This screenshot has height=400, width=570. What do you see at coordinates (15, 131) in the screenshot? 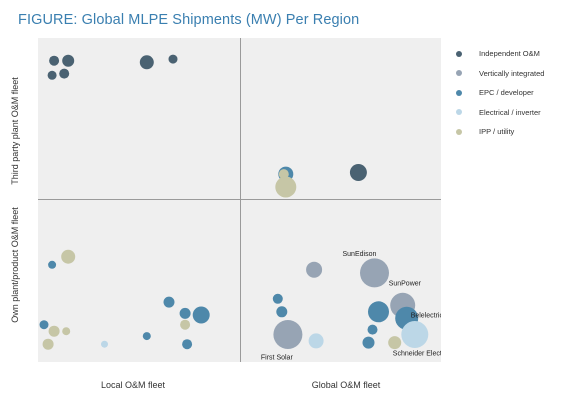
I see `y-label-upper: Third party plant O&M fleet` at bounding box center [15, 131].